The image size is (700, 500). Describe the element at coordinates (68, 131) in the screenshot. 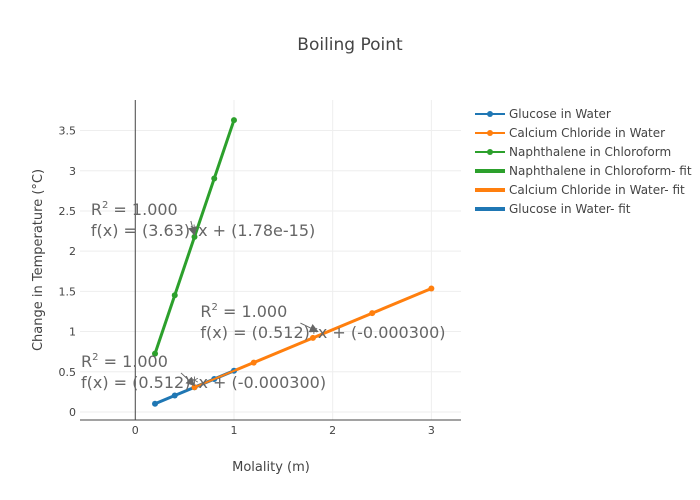

I see `y-tick-label: 3.5` at that location.